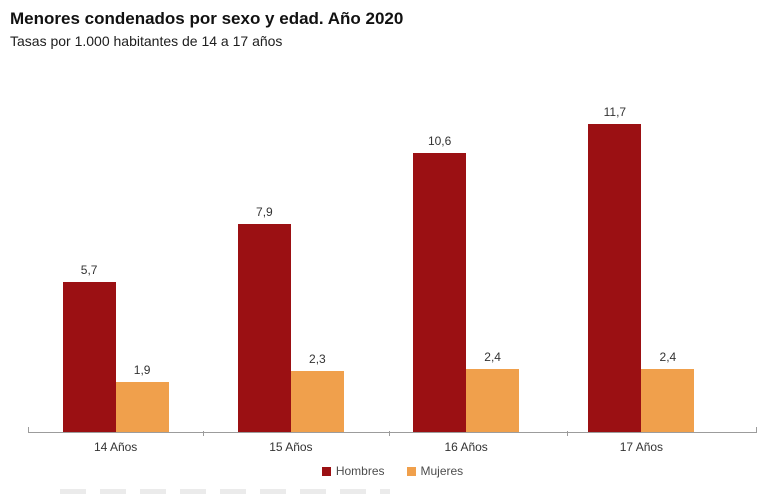 This screenshot has width=768, height=495. I want to click on bar-column-hombres: 10,6, so click(440, 283).